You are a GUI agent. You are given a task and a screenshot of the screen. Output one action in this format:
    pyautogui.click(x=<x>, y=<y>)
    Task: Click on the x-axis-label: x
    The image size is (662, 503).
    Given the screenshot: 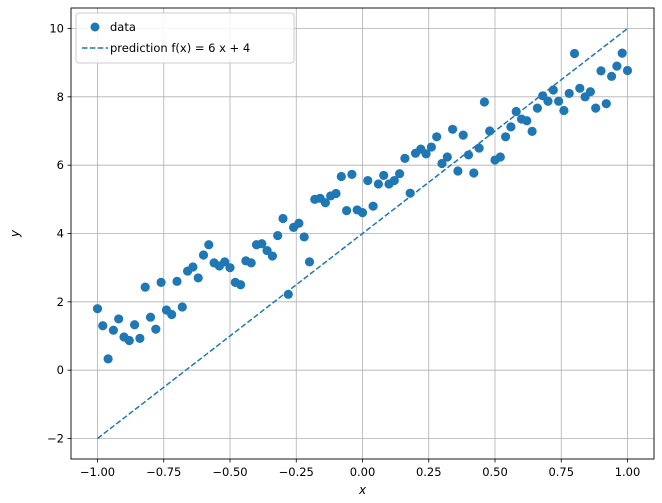 What is the action you would take?
    pyautogui.click(x=362, y=490)
    